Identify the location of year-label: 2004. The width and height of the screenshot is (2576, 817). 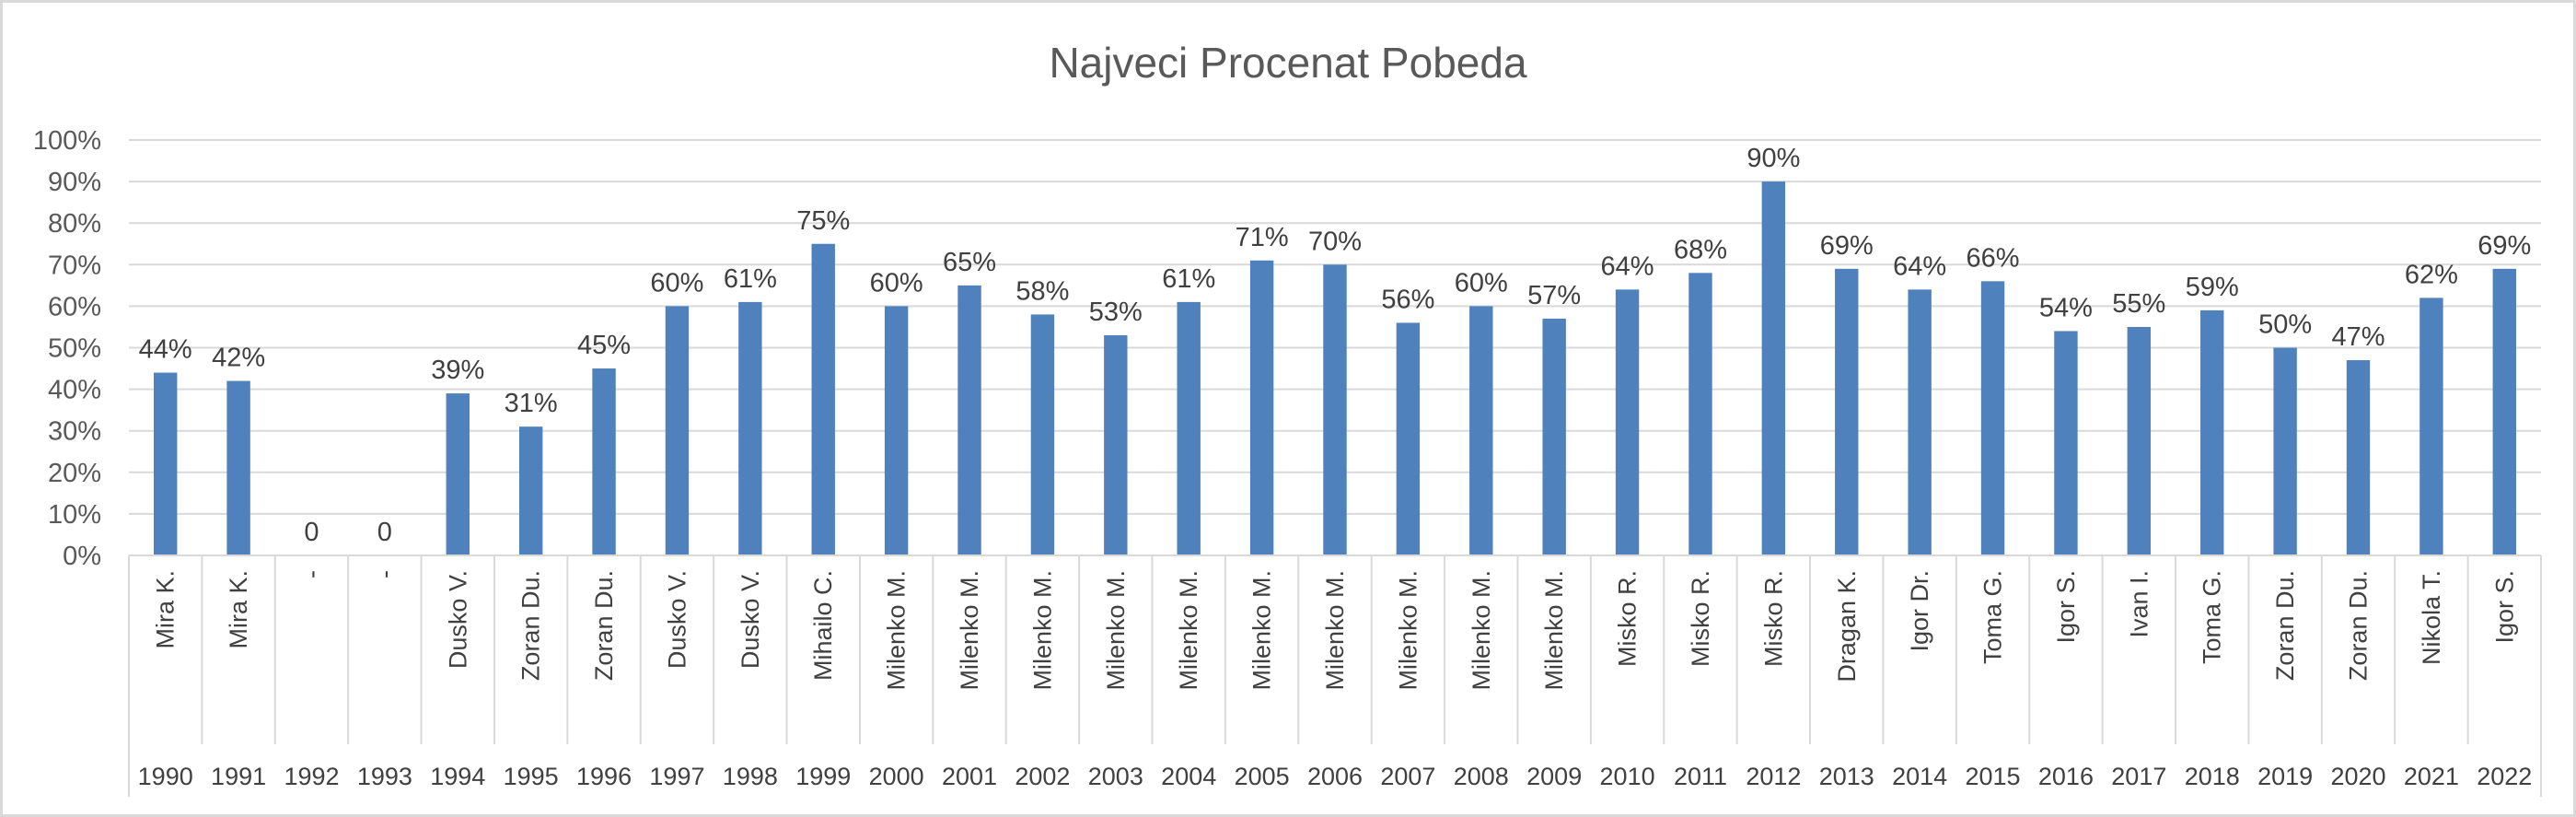
(1188, 776).